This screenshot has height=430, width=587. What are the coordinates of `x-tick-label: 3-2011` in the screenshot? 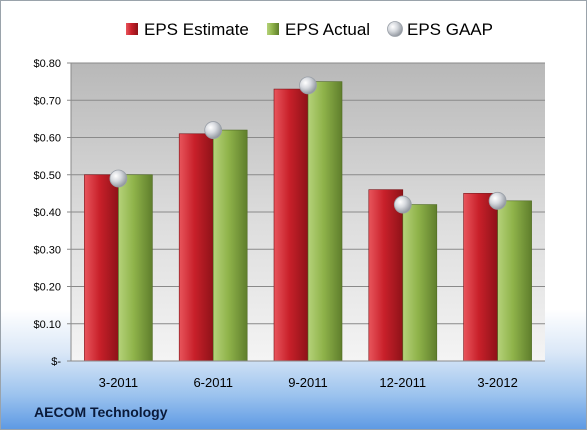 It's located at (119, 382).